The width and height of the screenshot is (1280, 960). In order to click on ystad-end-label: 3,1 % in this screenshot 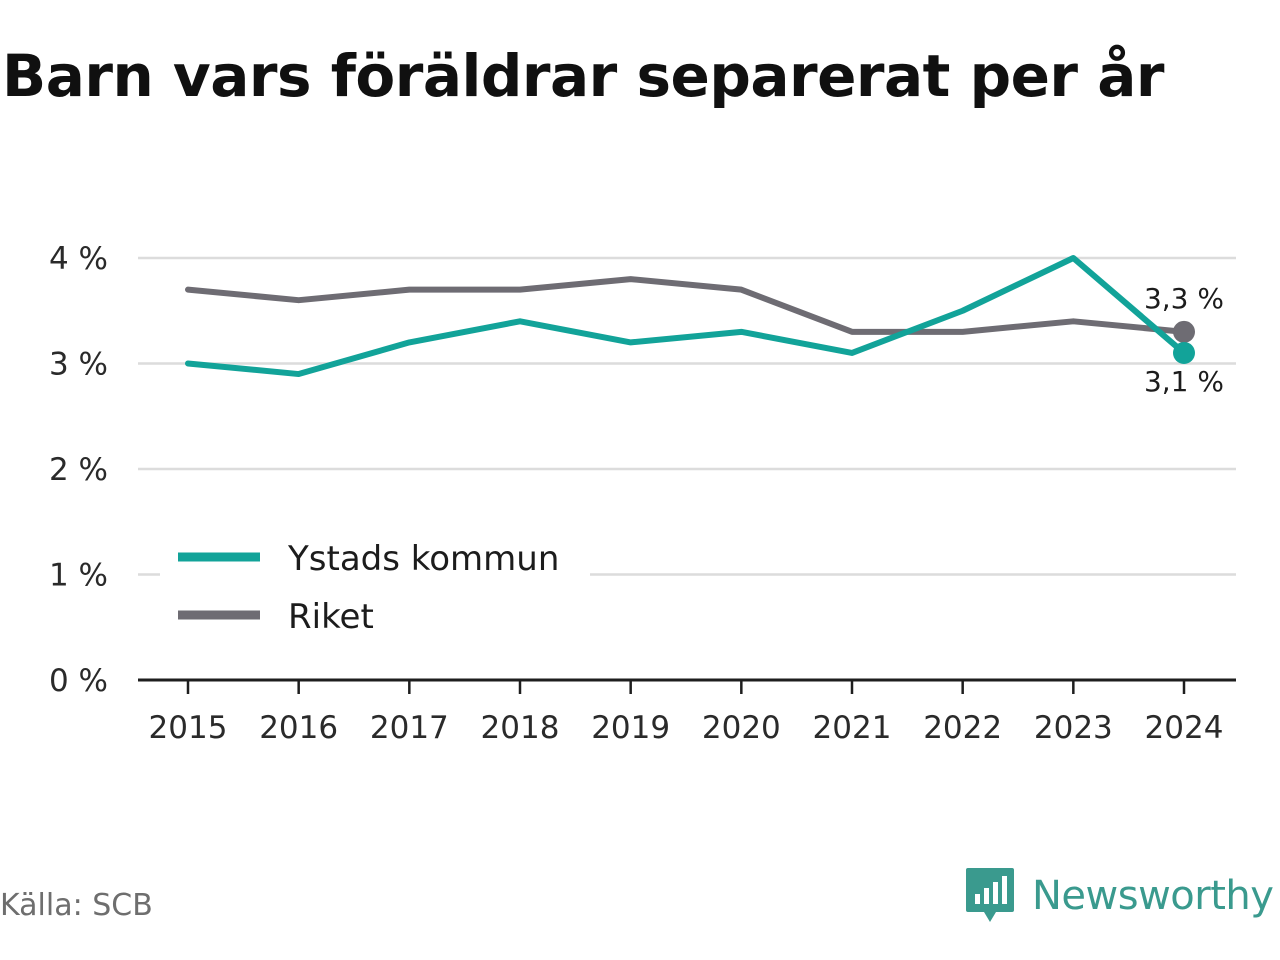, I will do `click(1184, 381)`.